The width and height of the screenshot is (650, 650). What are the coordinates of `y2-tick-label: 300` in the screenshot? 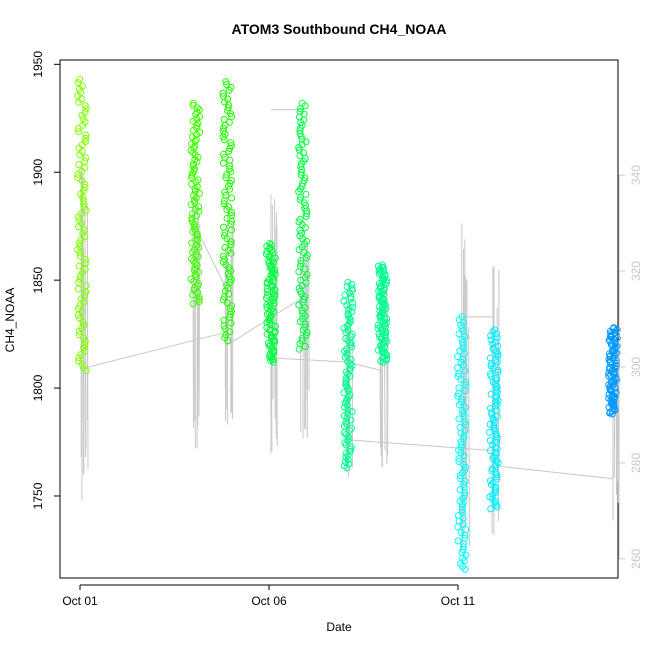 It's located at (636, 367).